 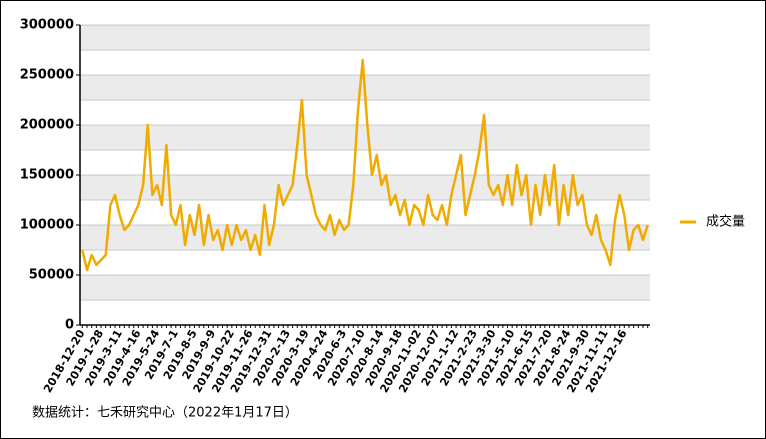 I want to click on y-tick-label: 50000, so click(x=51, y=275).